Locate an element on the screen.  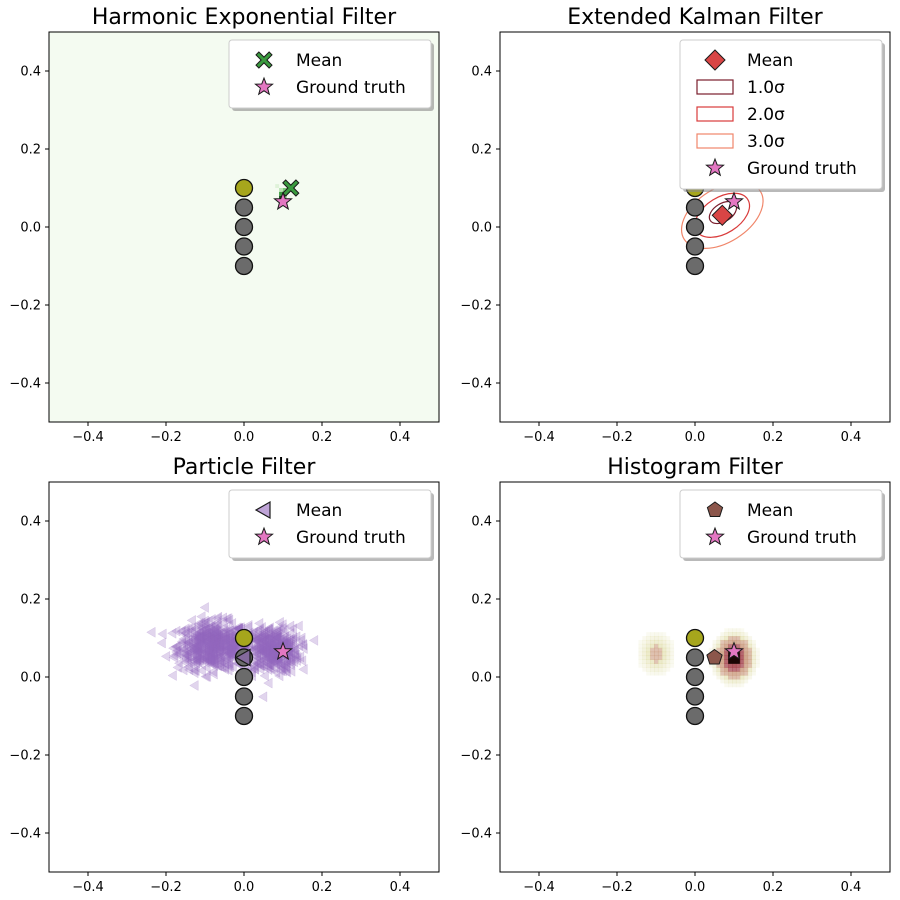
y-tick-label: 0.2 is located at coordinates (481, 600).